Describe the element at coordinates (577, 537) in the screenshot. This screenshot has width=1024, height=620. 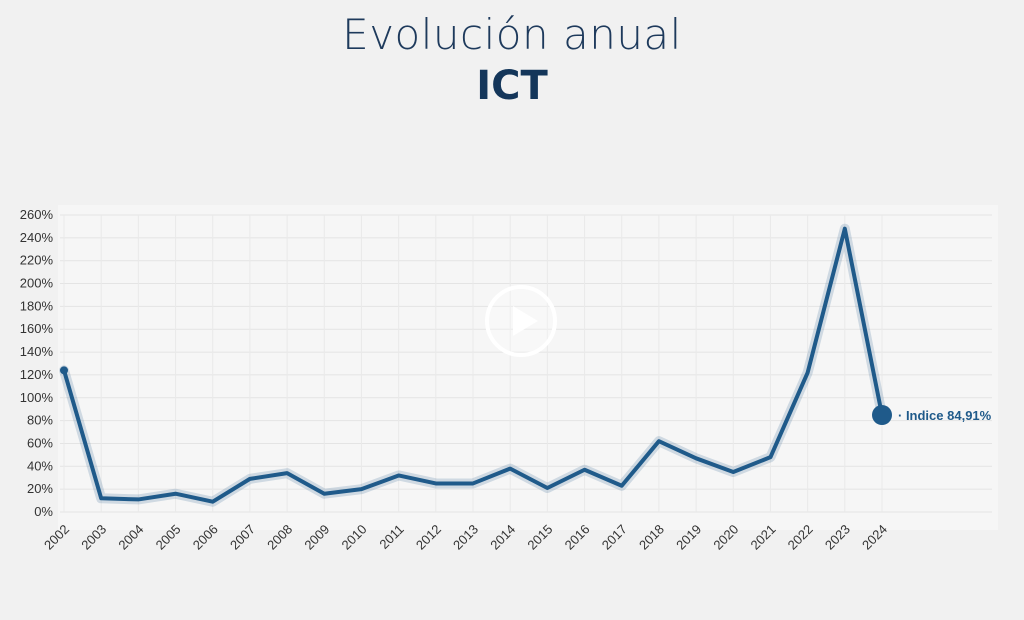
I see `x-tick-label: 2016` at that location.